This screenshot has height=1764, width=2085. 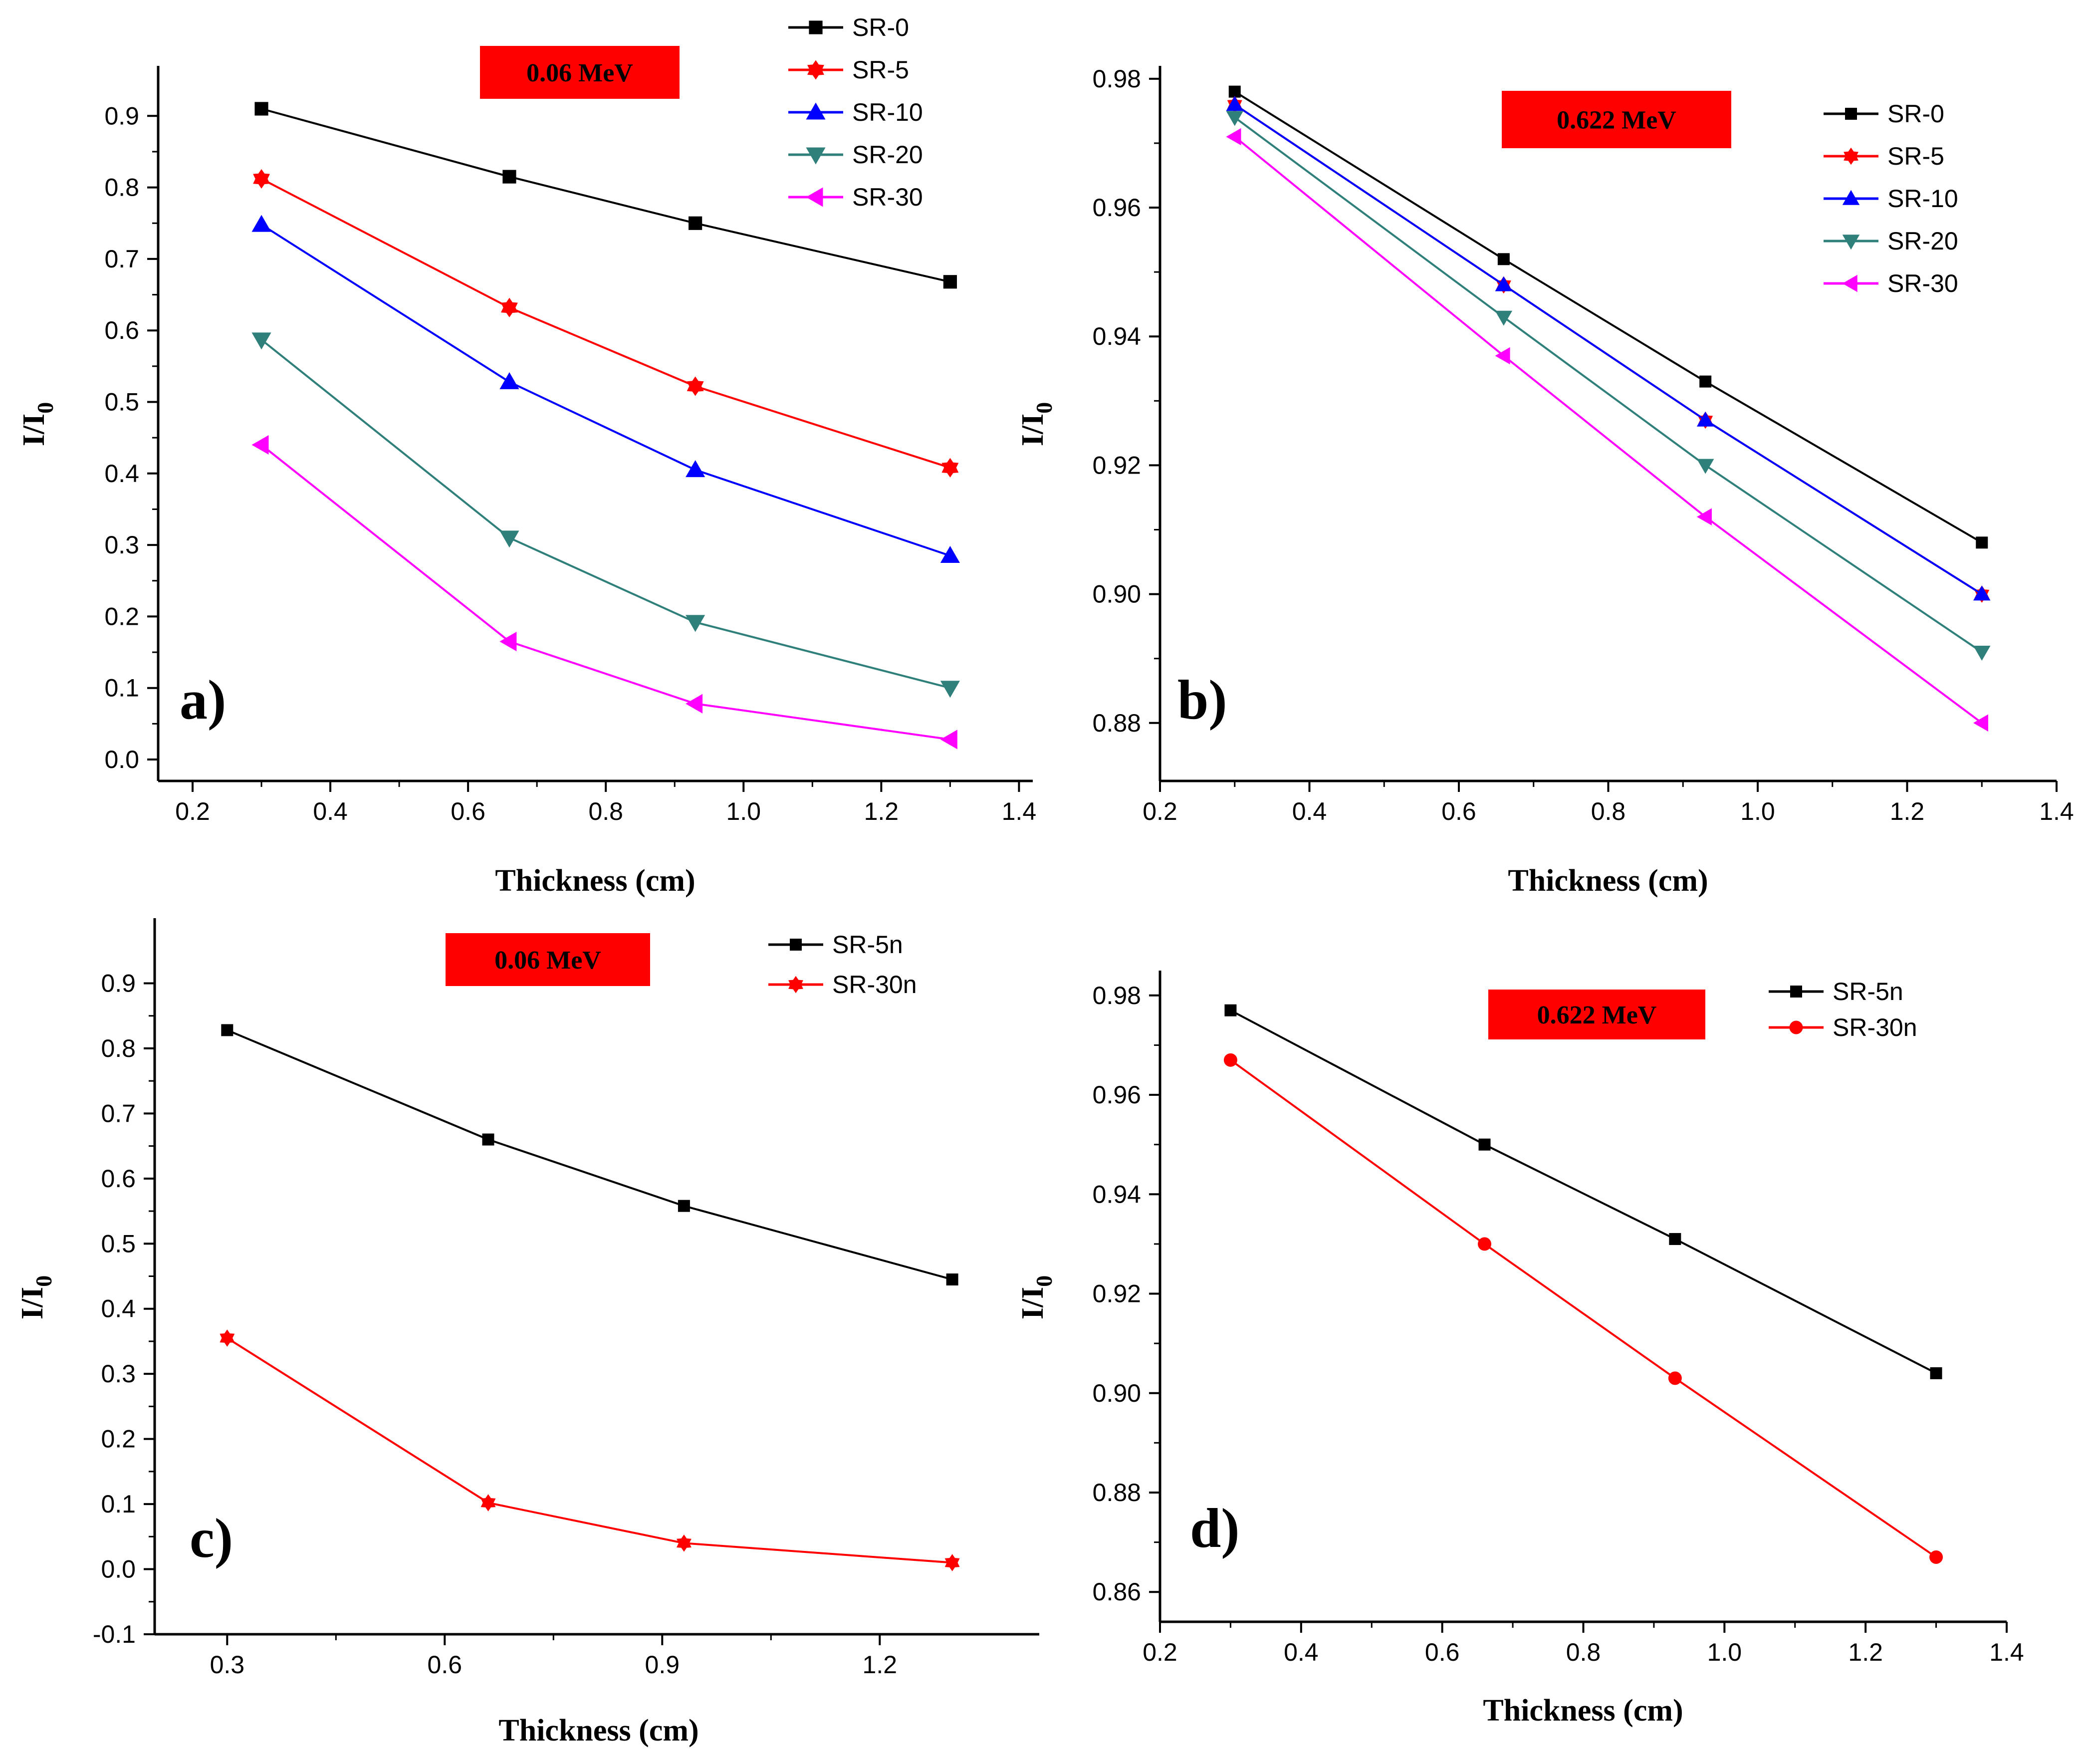 I want to click on y-tick-label: 0.98, so click(x=1117, y=79).